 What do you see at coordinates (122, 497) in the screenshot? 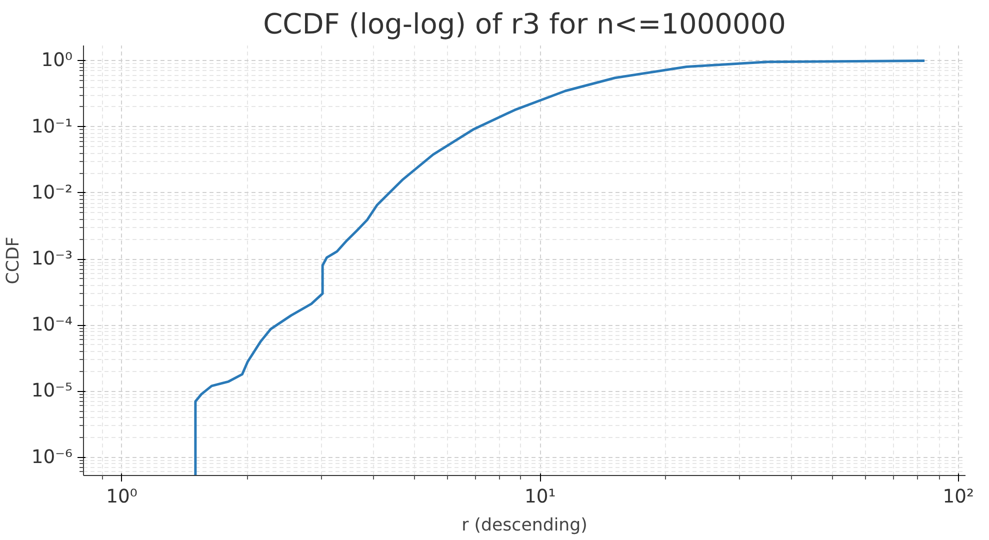
I see `x-tick-label: 10⁰` at bounding box center [122, 497].